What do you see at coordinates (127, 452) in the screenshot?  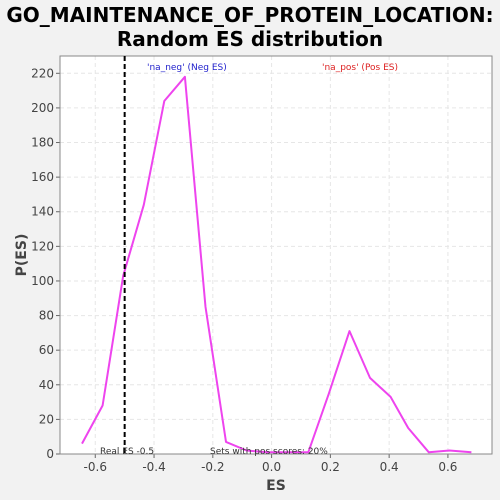 I see `real-es-annotation: Real ES -0.5` at bounding box center [127, 452].